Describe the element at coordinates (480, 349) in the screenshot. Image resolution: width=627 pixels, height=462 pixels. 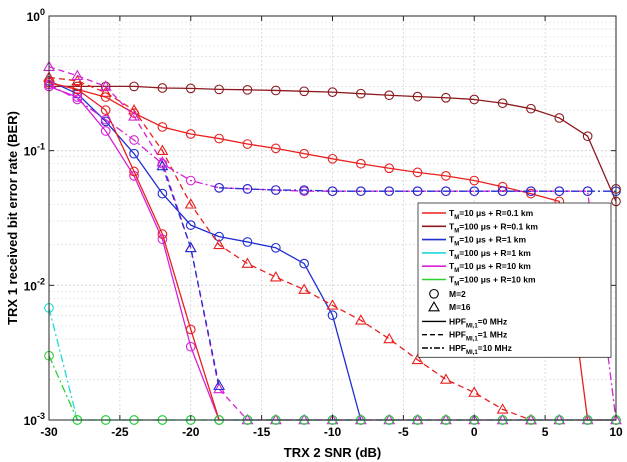
I see `legend-label: HPFMI,1=10 MHz` at that location.